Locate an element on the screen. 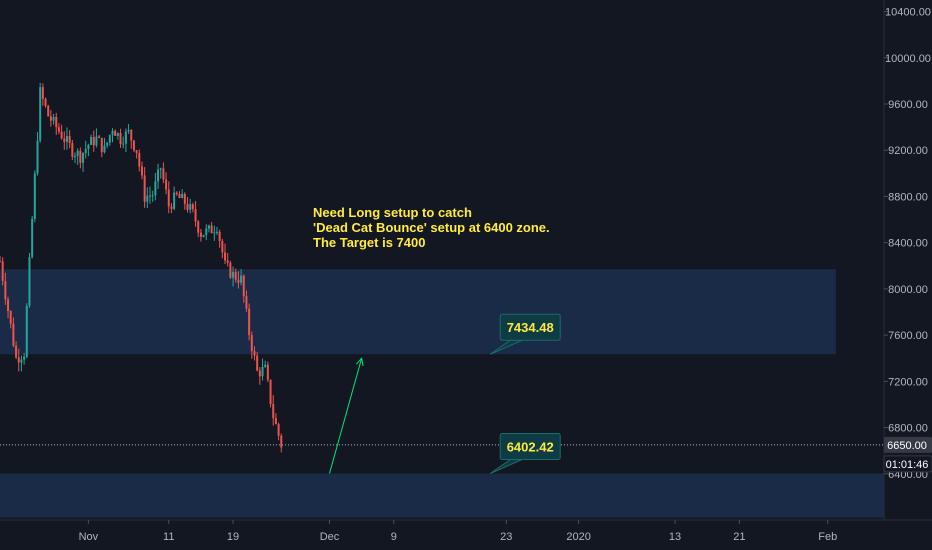 This screenshot has width=932, height=550. target-arrow is located at coordinates (346, 415).